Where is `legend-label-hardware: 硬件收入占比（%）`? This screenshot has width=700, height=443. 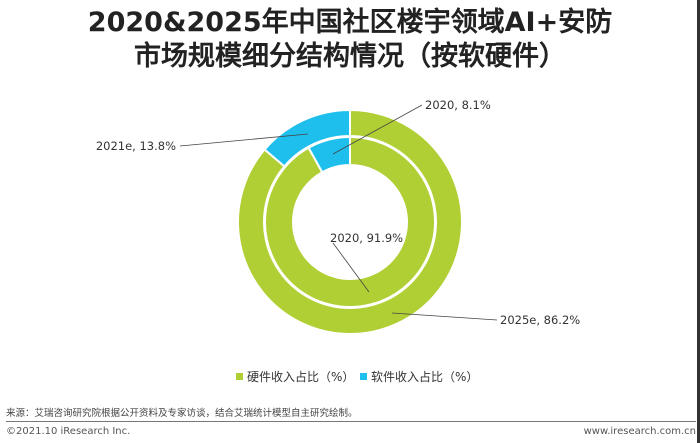
legend-label-hardware: 硬件收入占比（%） is located at coordinates (301, 377).